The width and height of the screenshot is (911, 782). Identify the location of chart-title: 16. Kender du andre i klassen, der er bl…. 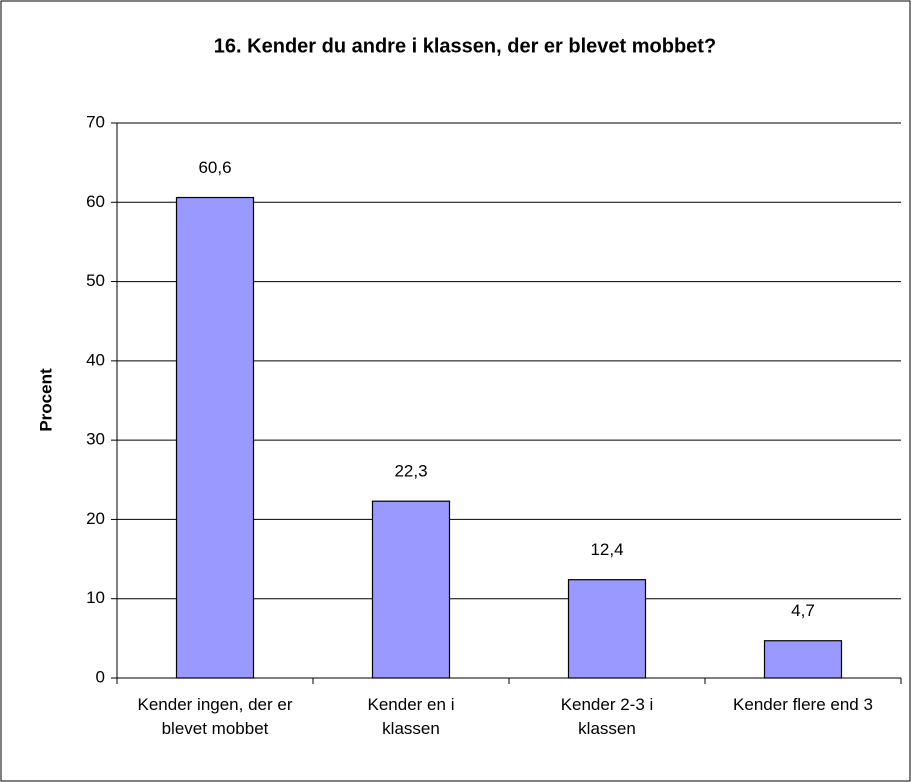
(465, 46).